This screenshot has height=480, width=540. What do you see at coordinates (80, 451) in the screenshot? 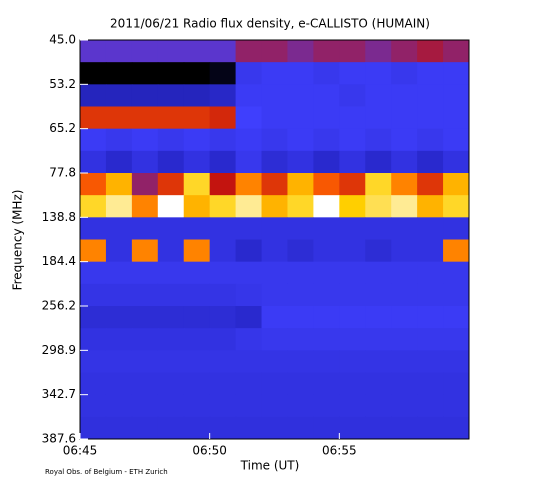
I see `x-tick-label: 06:45` at bounding box center [80, 451].